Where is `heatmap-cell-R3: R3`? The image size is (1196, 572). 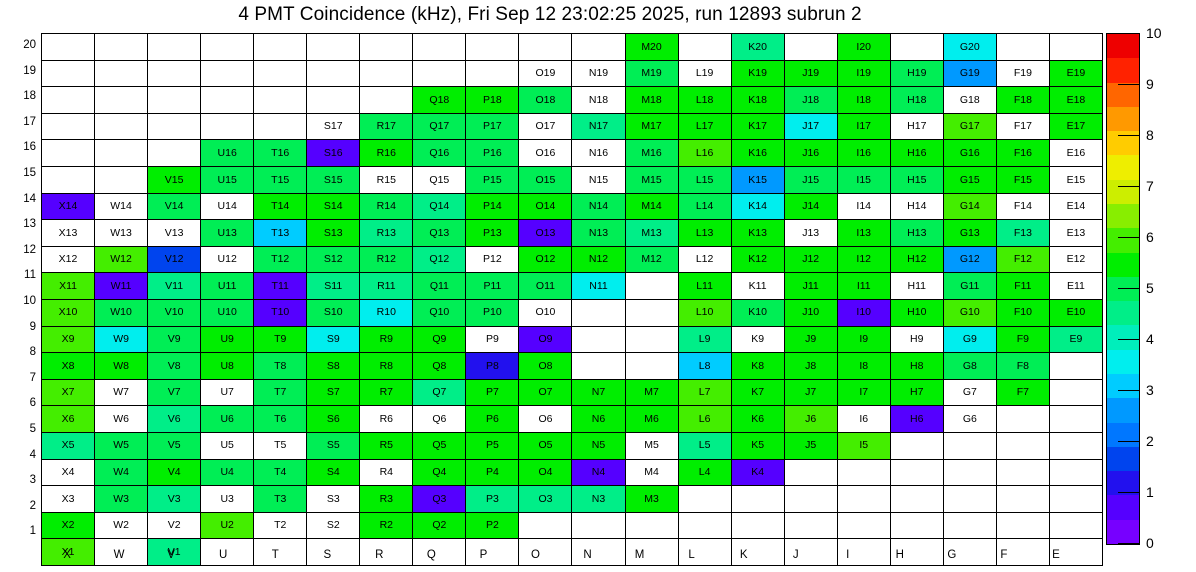
heatmap-cell-R3: R3 is located at coordinates (386, 499).